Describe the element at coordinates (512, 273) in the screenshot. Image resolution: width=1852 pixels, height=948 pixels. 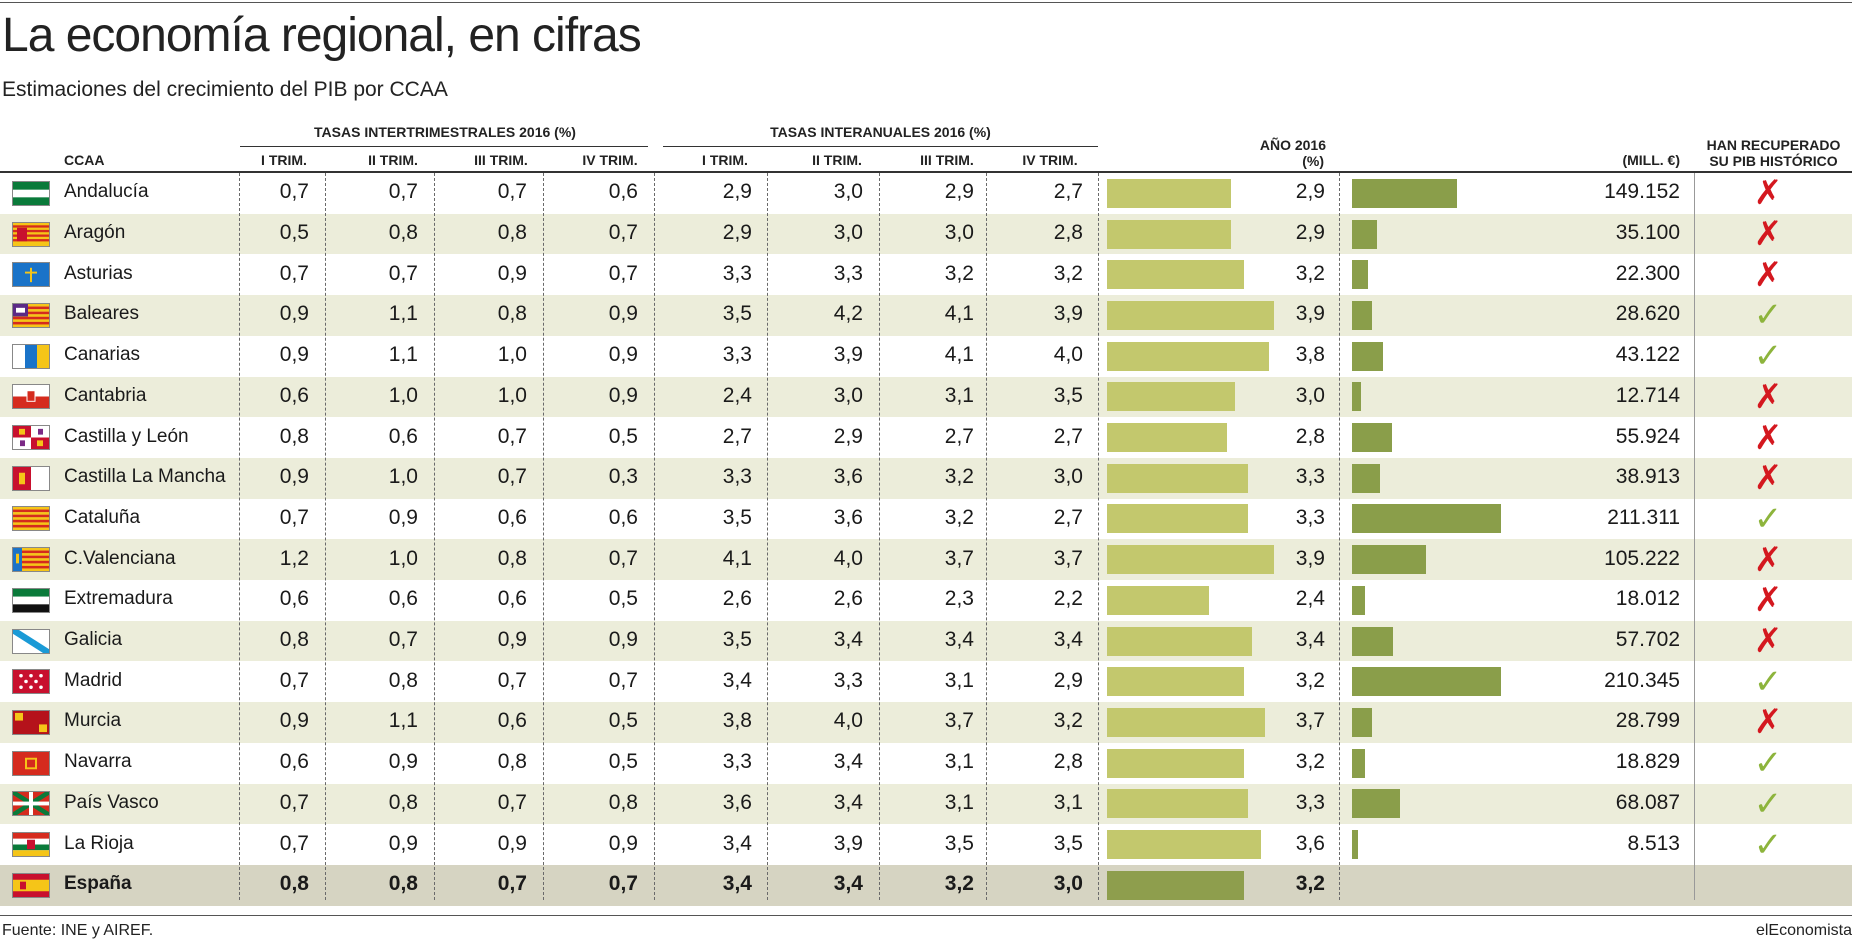
I see `intertrimestral-q3-value: 0,9` at that location.